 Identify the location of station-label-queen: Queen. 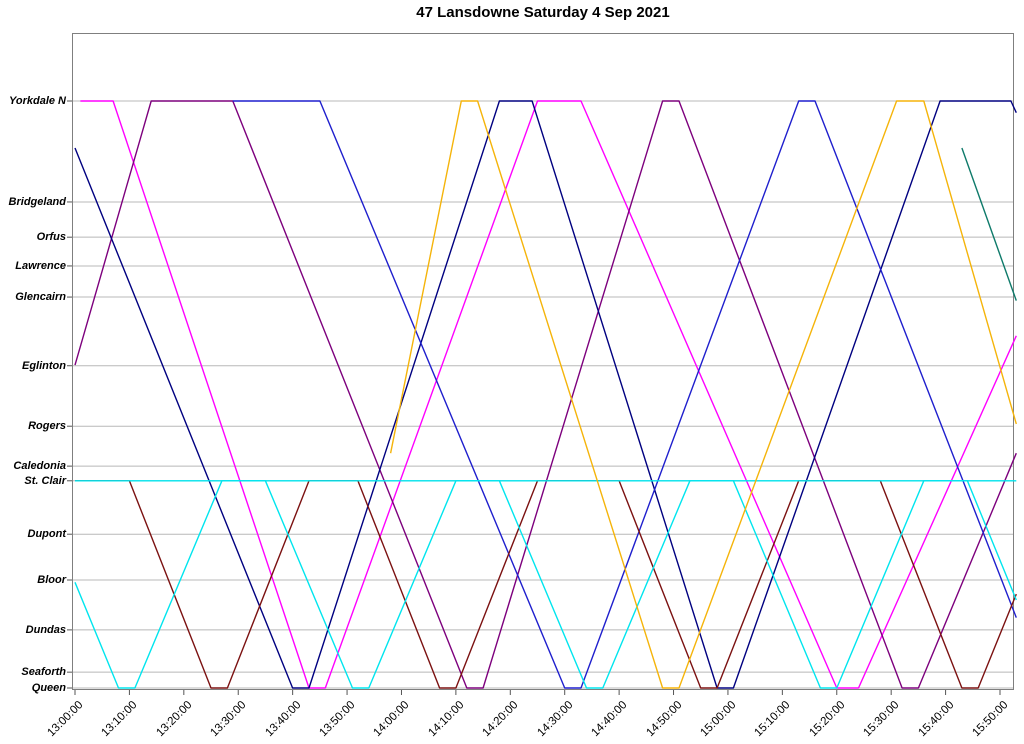
(48, 688).